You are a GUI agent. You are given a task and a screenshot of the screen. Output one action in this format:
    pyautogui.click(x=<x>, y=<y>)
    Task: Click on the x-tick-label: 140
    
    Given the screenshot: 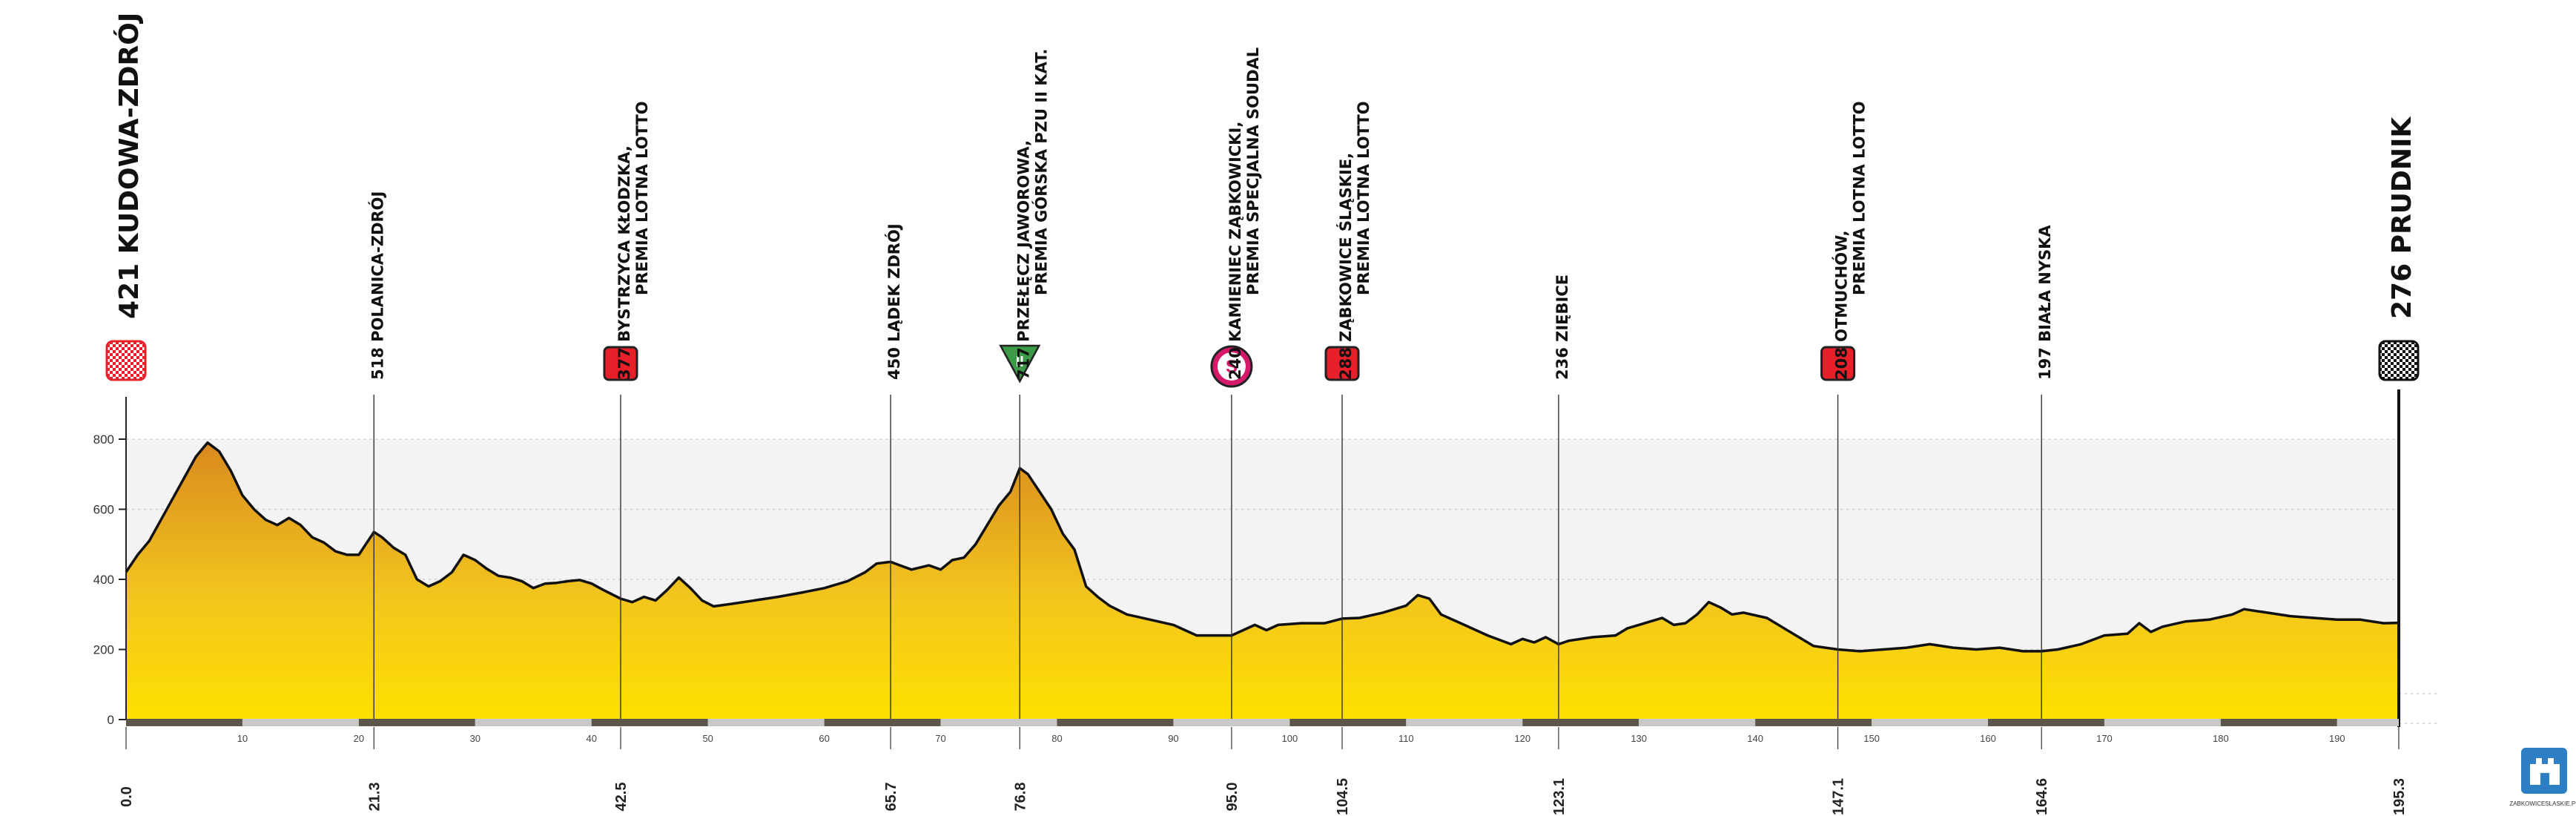 What is the action you would take?
    pyautogui.click(x=1755, y=739)
    